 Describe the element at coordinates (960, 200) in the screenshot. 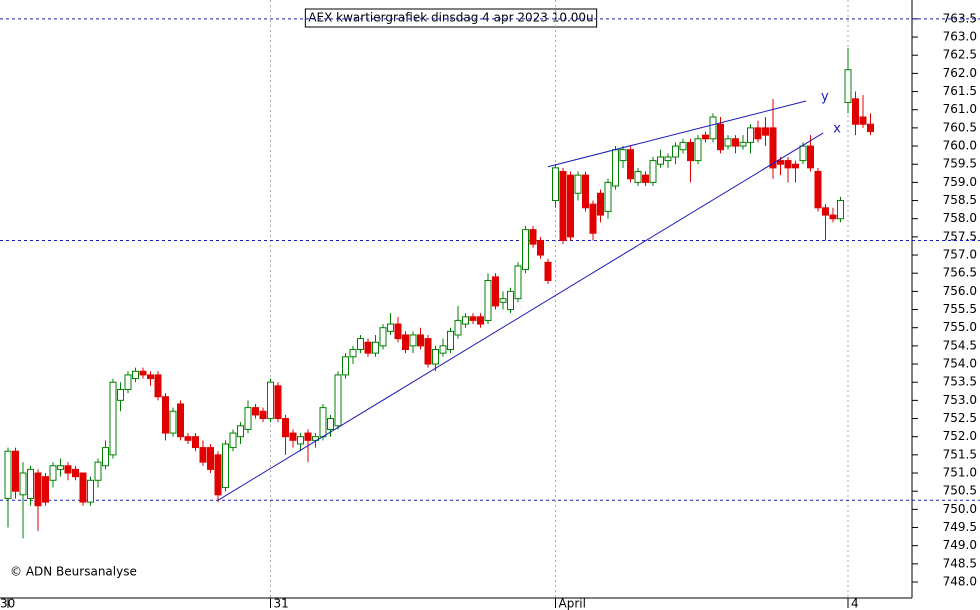

I see `y-tick-label: 758.5` at that location.